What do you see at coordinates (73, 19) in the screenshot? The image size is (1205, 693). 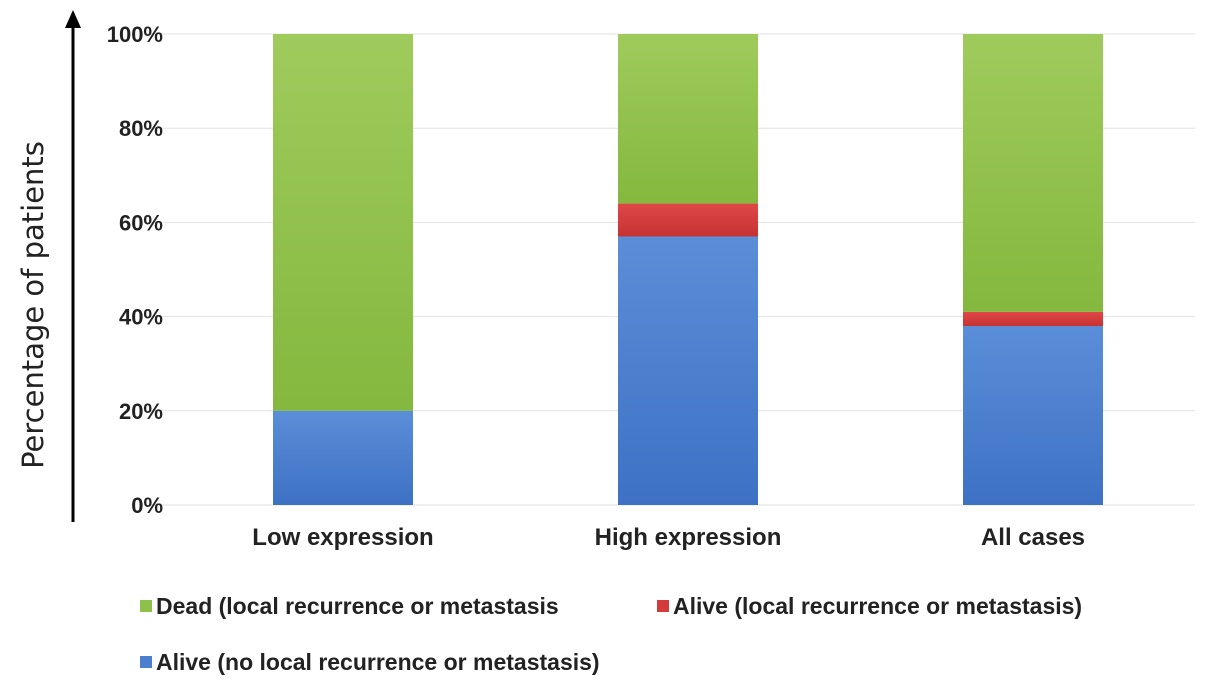 I see `y-axis-arrow-head` at bounding box center [73, 19].